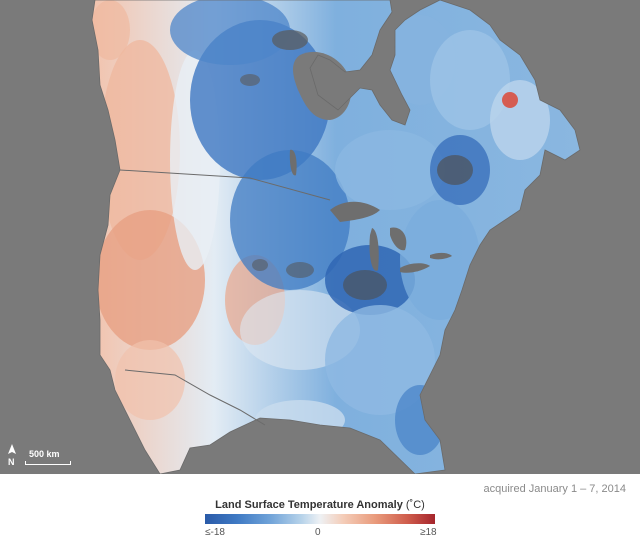  I want to click on scale-bar-line, so click(48, 463).